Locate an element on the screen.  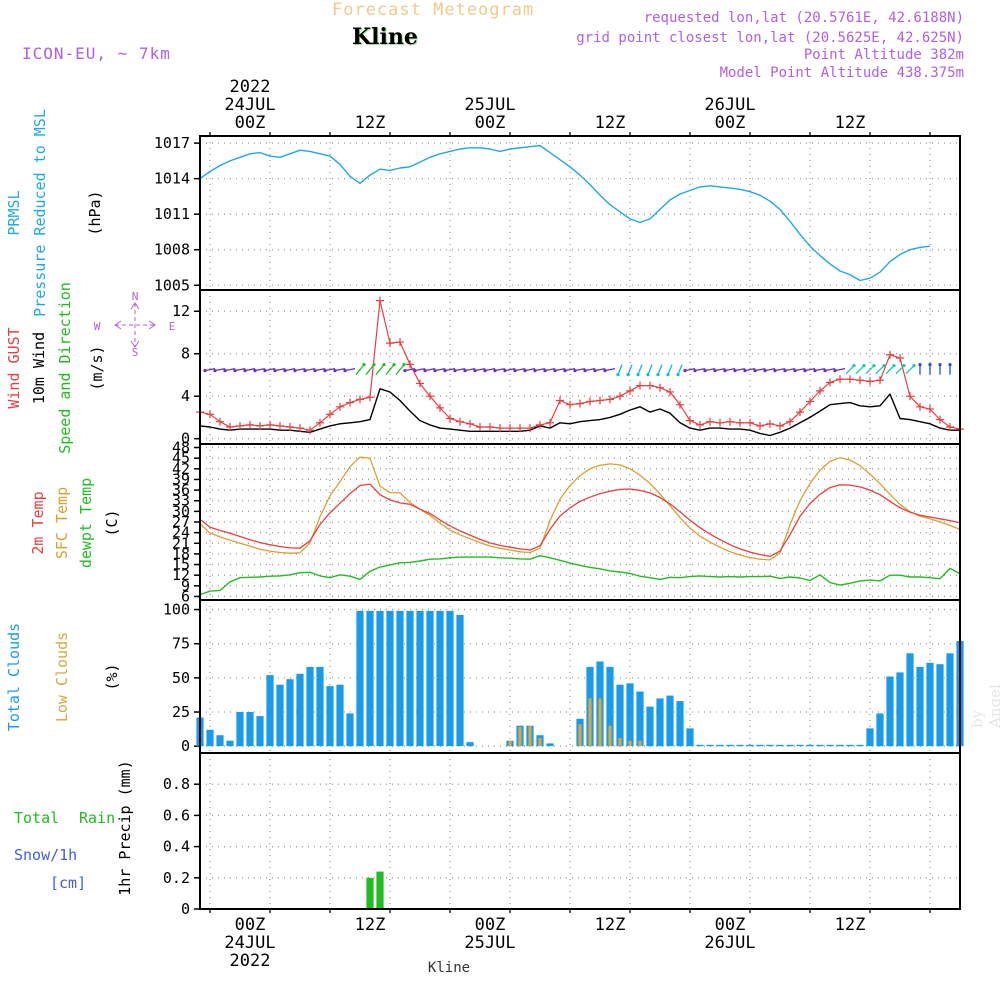
compass-cross is located at coordinates (135, 325).